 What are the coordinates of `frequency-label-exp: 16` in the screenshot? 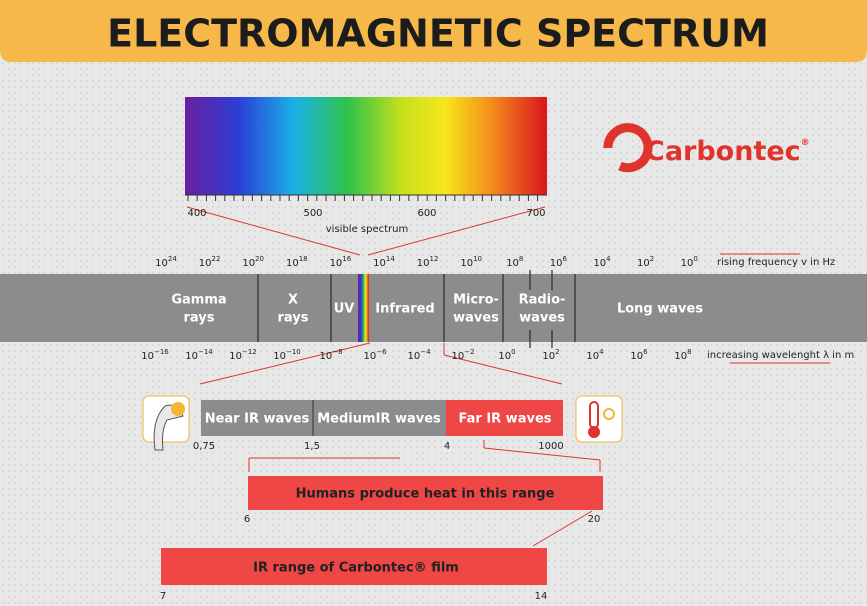 It's located at (346, 259).